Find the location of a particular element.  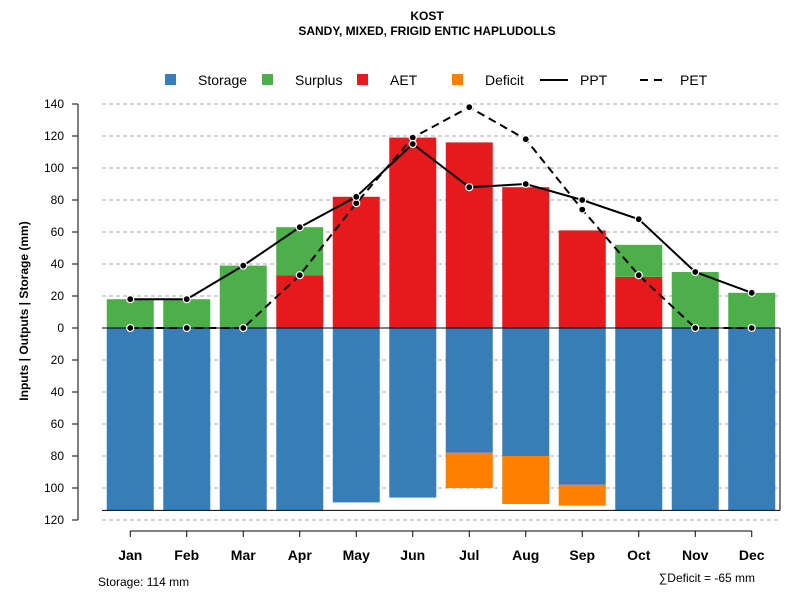

legend-swatch-storage is located at coordinates (170, 79).